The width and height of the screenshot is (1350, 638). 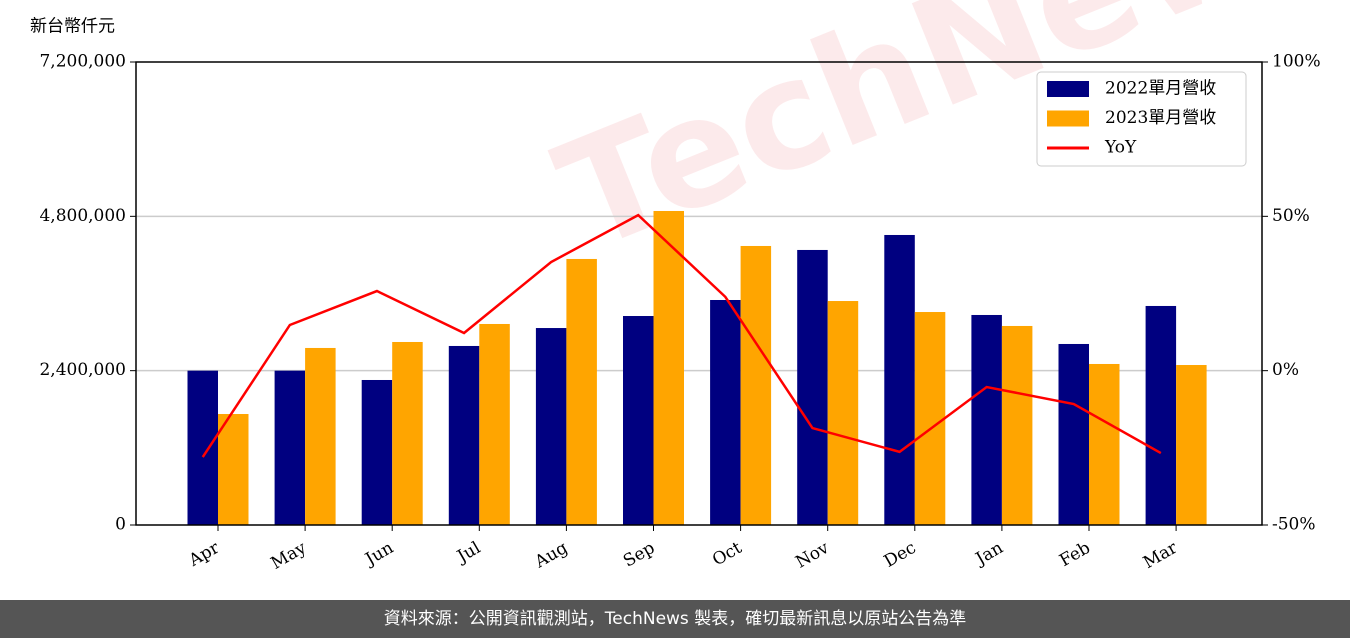 I want to click on legend-label: 2022單月營收, so click(x=1160, y=89).